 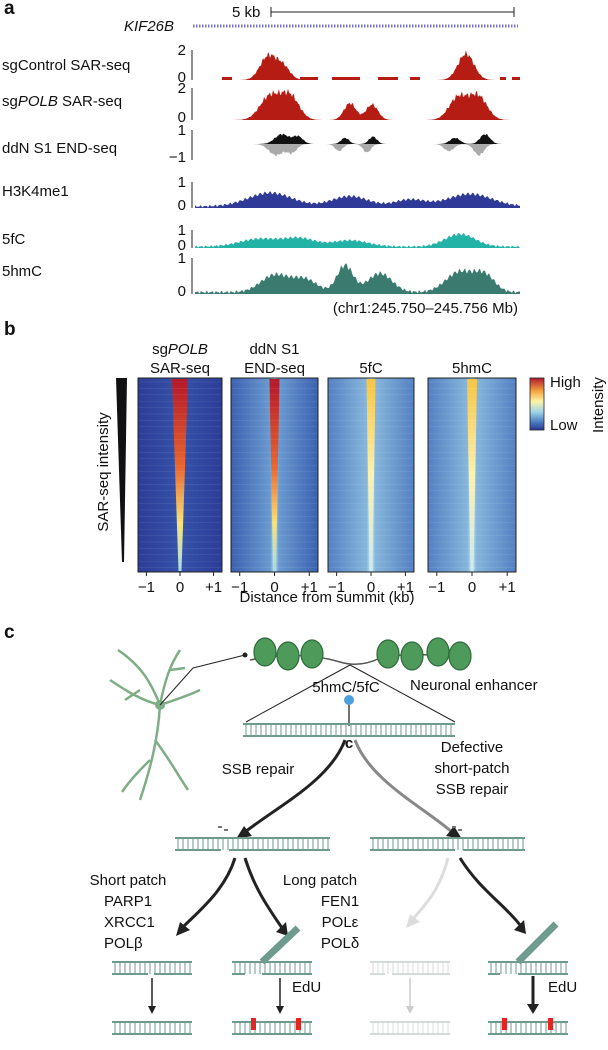 What do you see at coordinates (349, 743) in the screenshot?
I see `base-label: c` at bounding box center [349, 743].